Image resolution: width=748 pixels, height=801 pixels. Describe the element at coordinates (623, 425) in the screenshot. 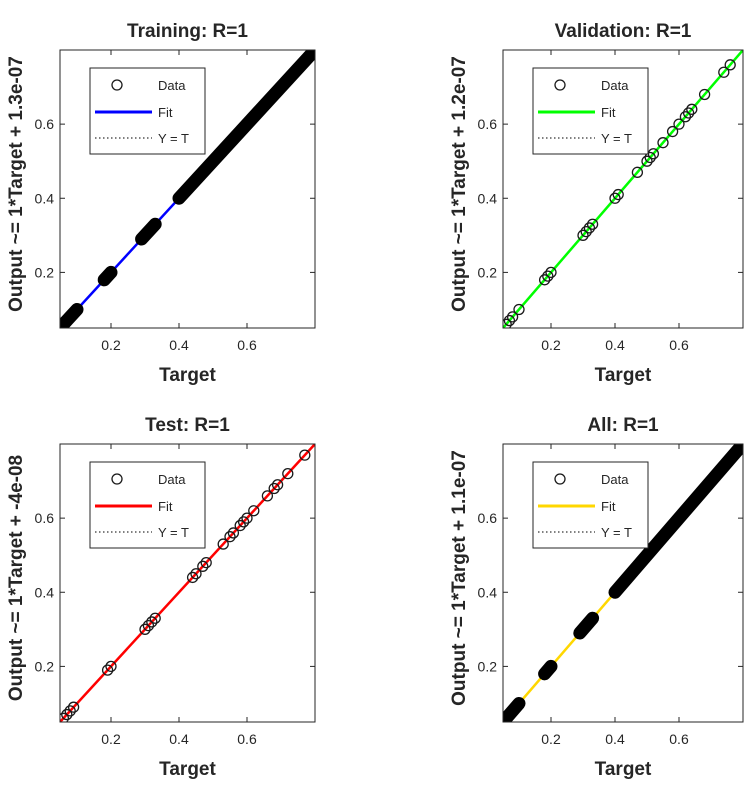

I see `chart-title: All: R=1` at that location.